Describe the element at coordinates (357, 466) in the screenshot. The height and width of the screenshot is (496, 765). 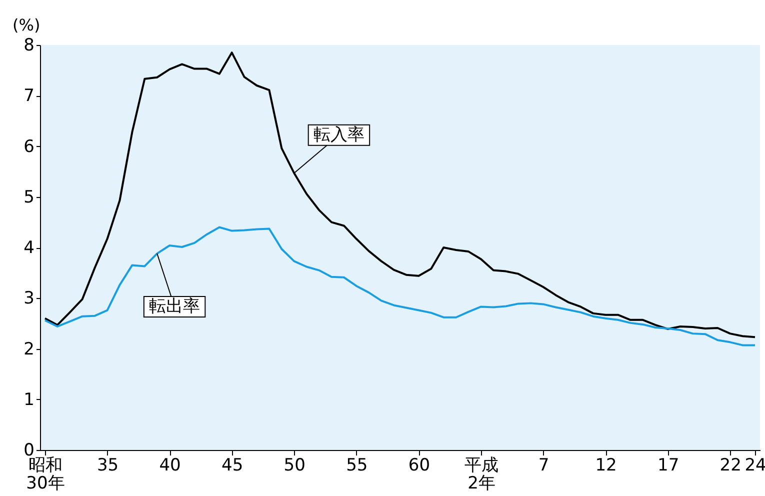
I see `x-tick-label: 55` at that location.